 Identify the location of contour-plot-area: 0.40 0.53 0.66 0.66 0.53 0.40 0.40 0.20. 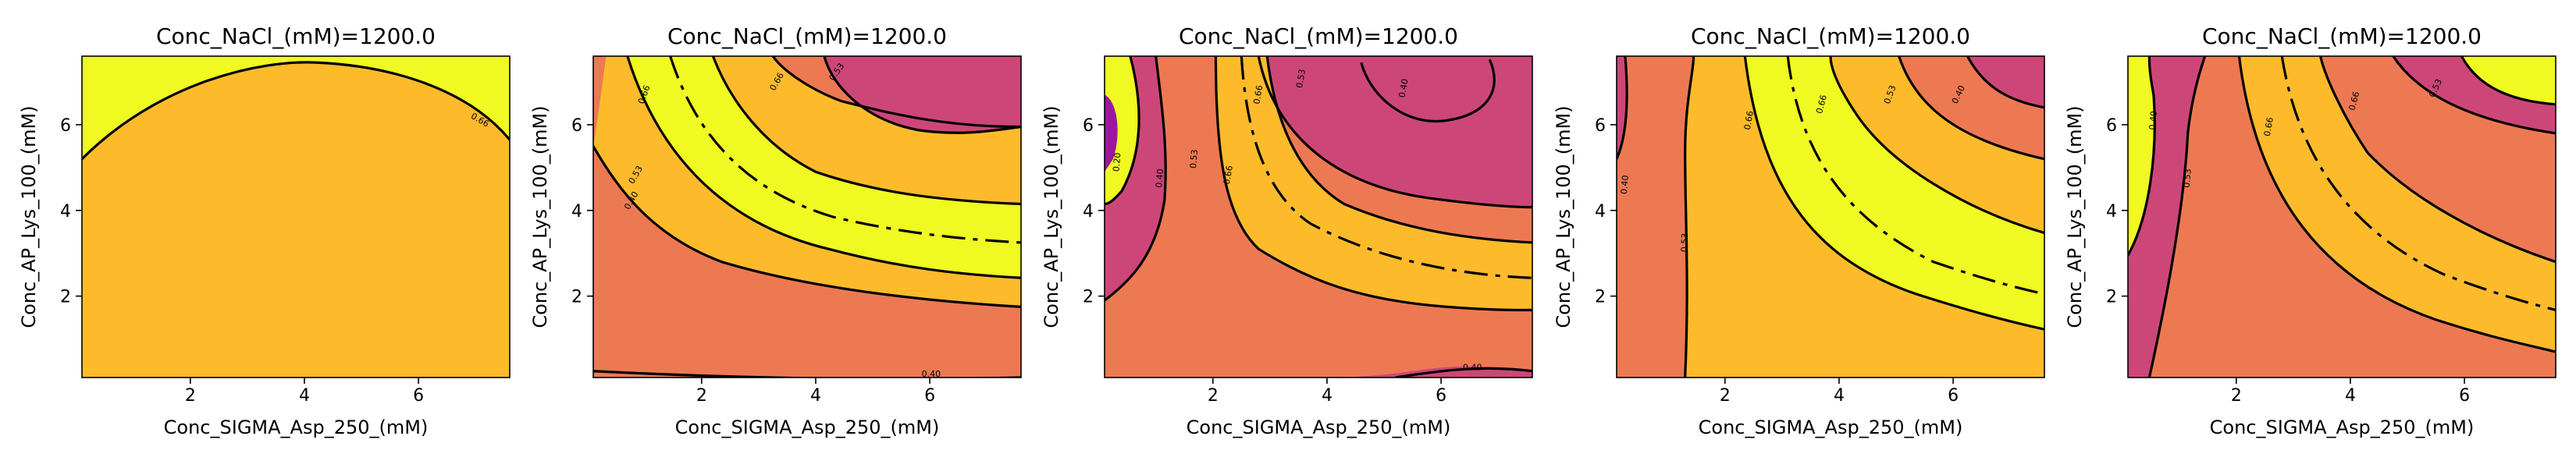
(1318, 217).